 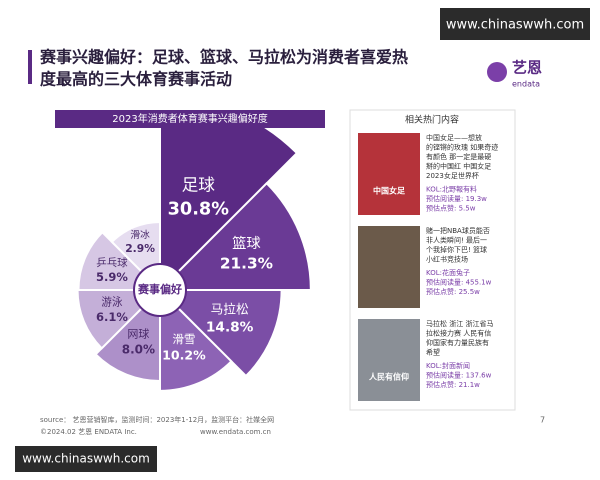 I want to click on center-circle, so click(x=160, y=290).